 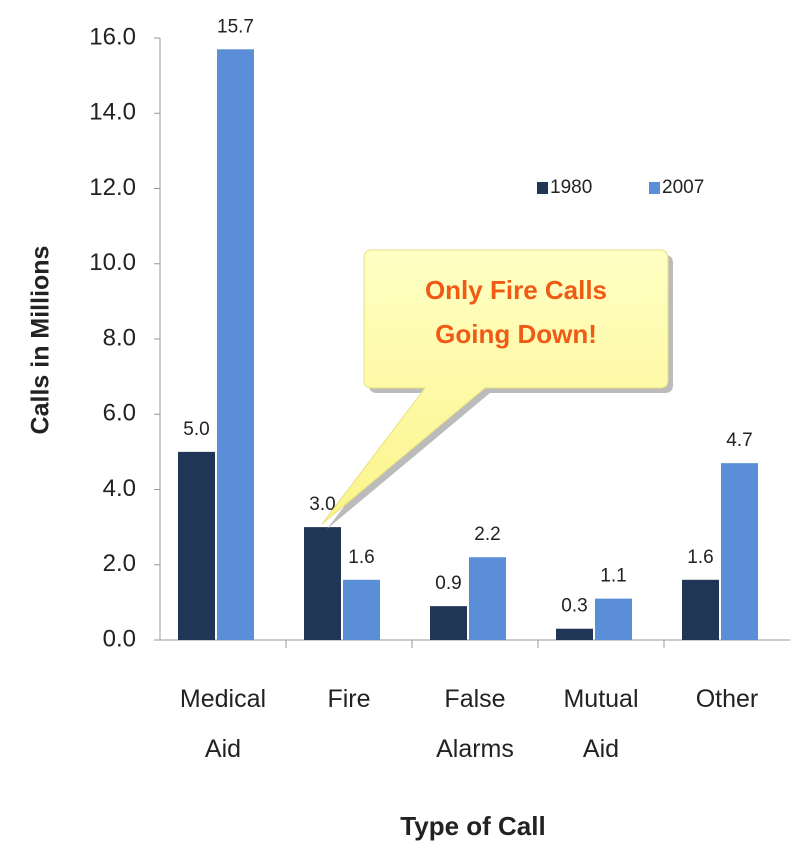 I want to click on y-tick-label: 14.0, so click(x=112, y=112).